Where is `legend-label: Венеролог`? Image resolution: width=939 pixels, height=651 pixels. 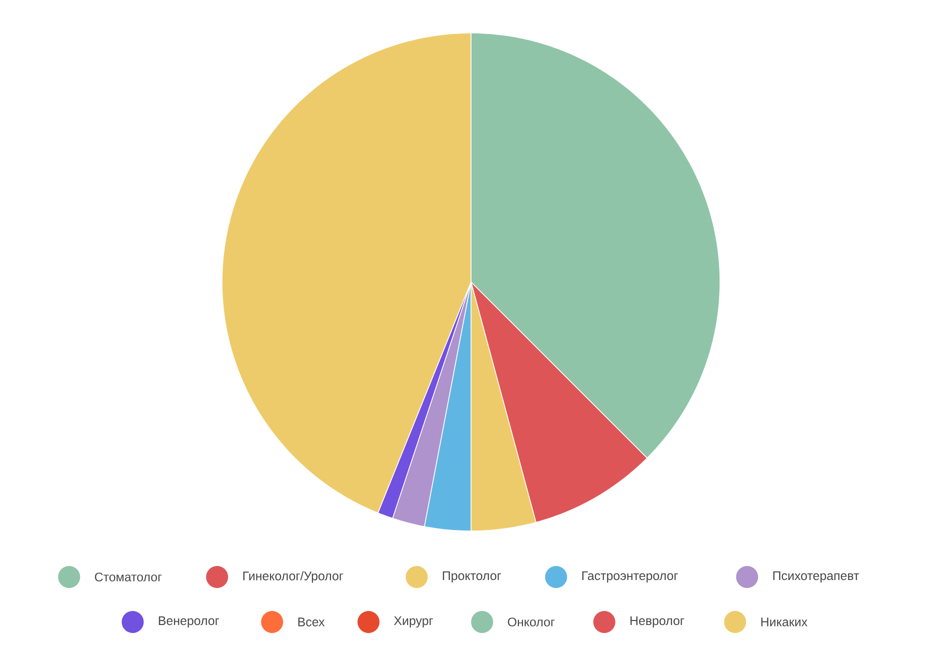
legend-label: Венеролог is located at coordinates (189, 622).